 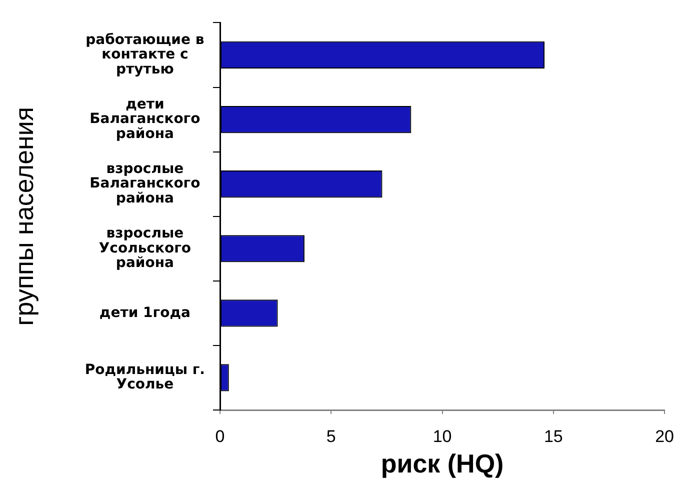 What do you see at coordinates (145, 248) in the screenshot?
I see `y-tick-label: взрослые Усольского района` at bounding box center [145, 248].